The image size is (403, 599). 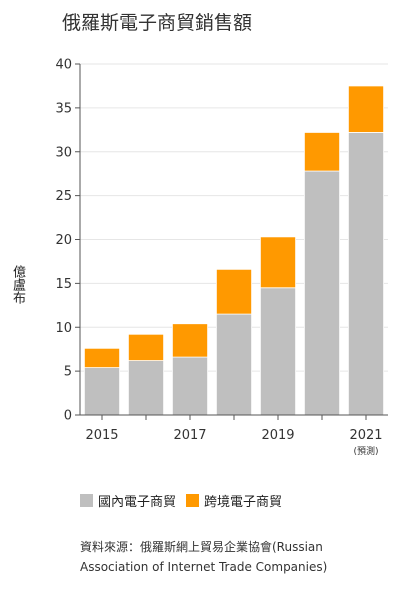 I want to click on x-tick-sublabel: (預測), so click(x=365, y=451).